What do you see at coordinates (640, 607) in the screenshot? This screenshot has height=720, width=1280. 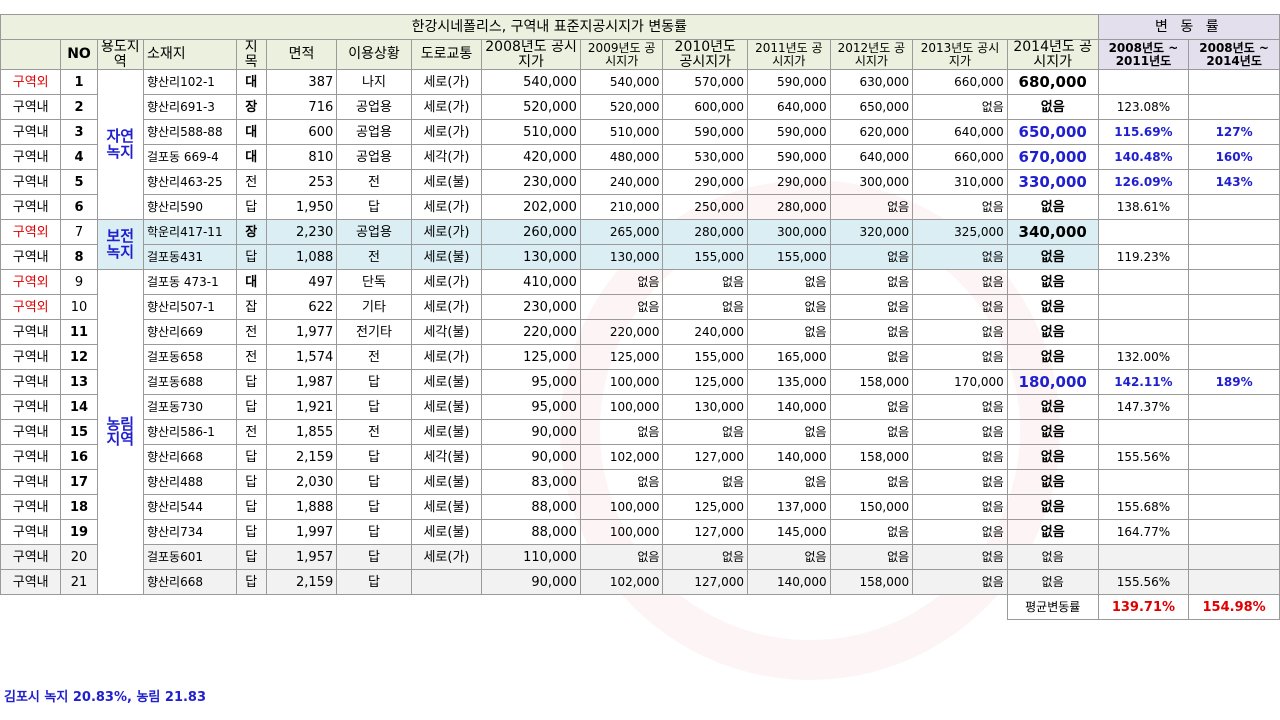 I see `average-row: 평균변동률 139.71% 154.98%` at bounding box center [640, 607].